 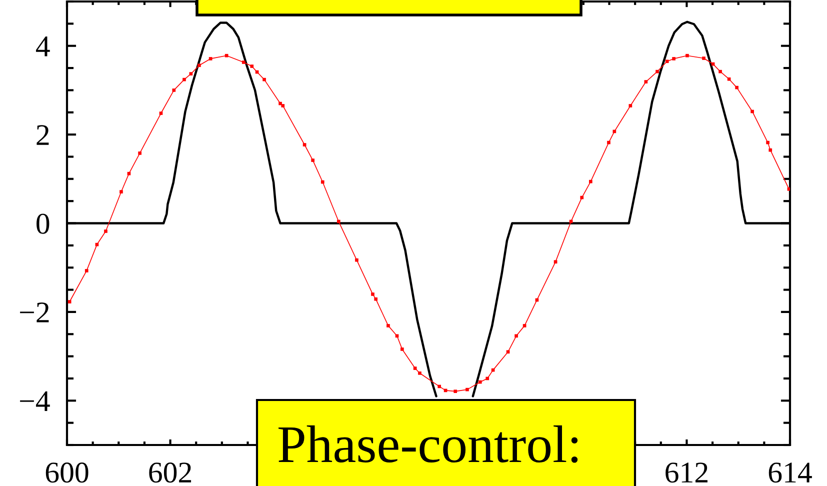 I want to click on y-tick-label: 0, so click(x=43, y=224).